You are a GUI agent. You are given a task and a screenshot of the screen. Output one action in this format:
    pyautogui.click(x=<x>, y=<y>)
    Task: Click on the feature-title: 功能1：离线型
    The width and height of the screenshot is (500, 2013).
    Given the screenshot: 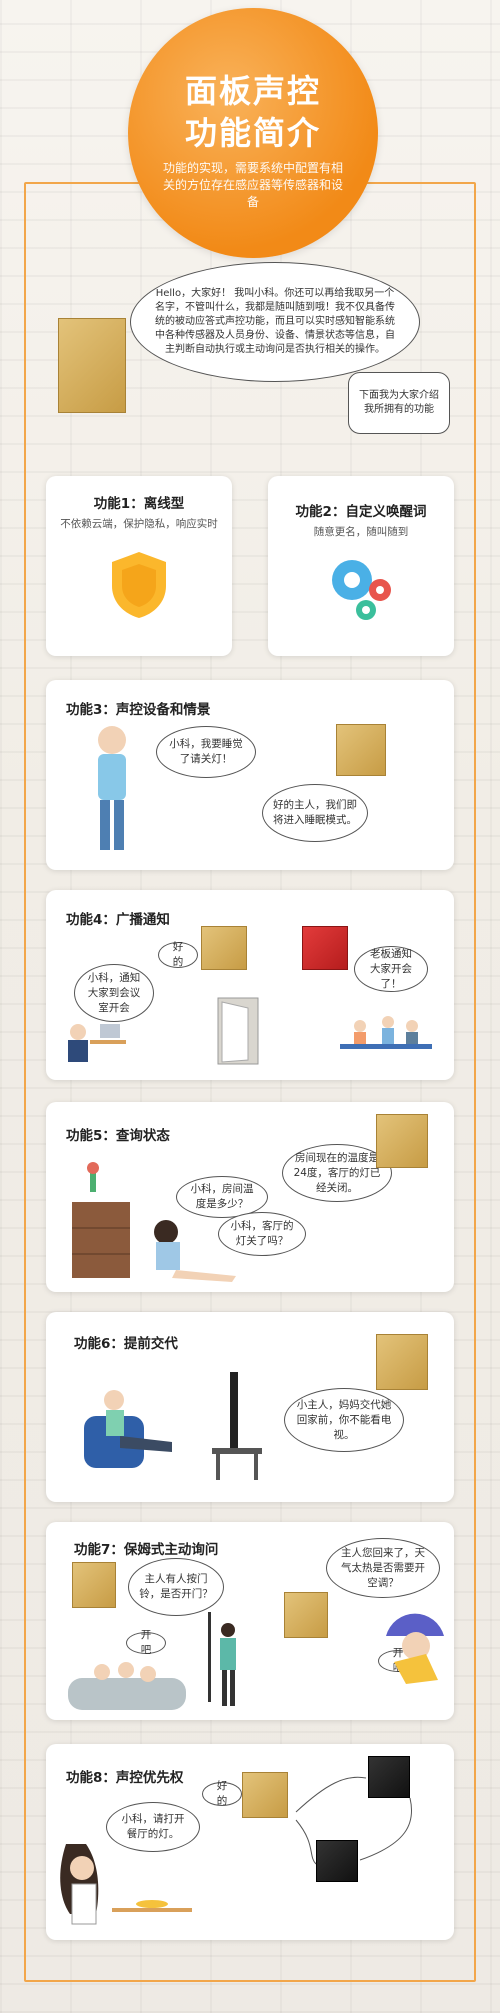 What is the action you would take?
    pyautogui.click(x=139, y=504)
    